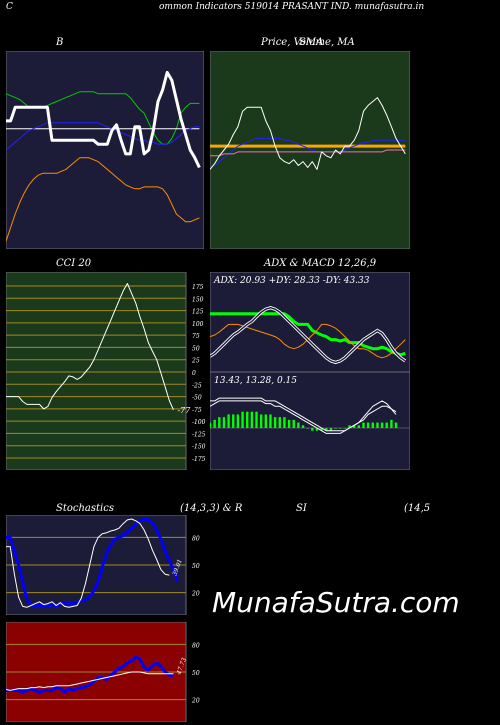  Describe the element at coordinates (197, 385) in the screenshot. I see `cci-tick-label: -25` at that location.